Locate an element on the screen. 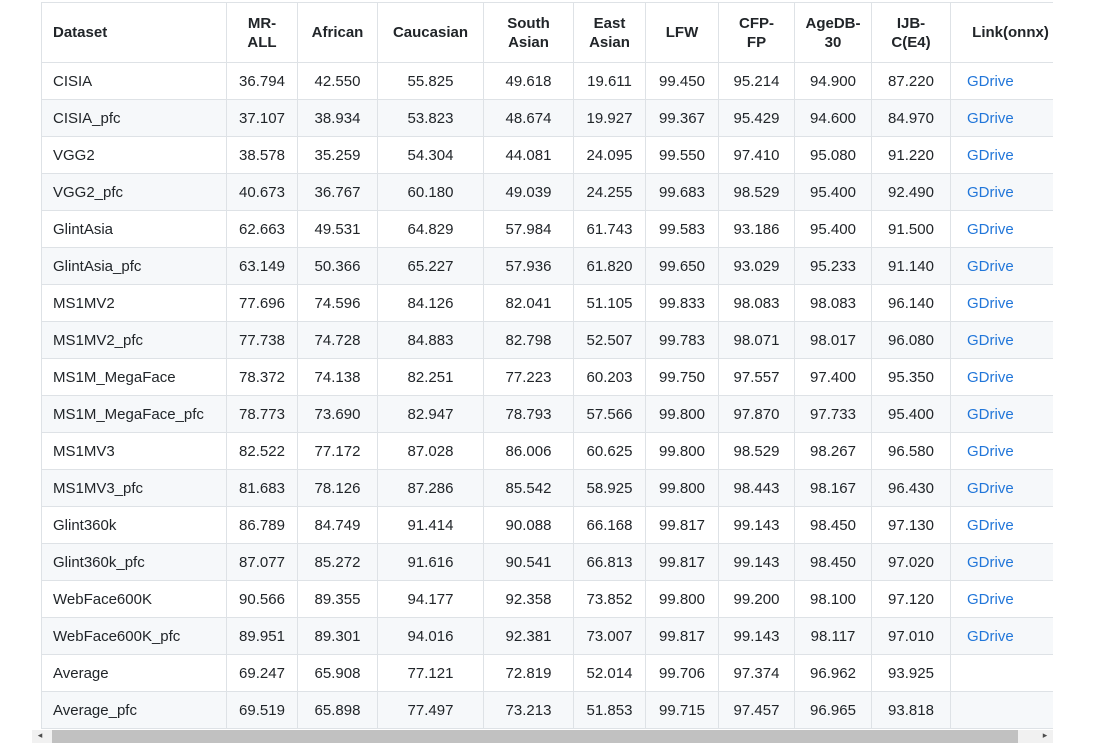 This screenshot has height=743, width=1106. value-cell: 95.350 is located at coordinates (911, 377).